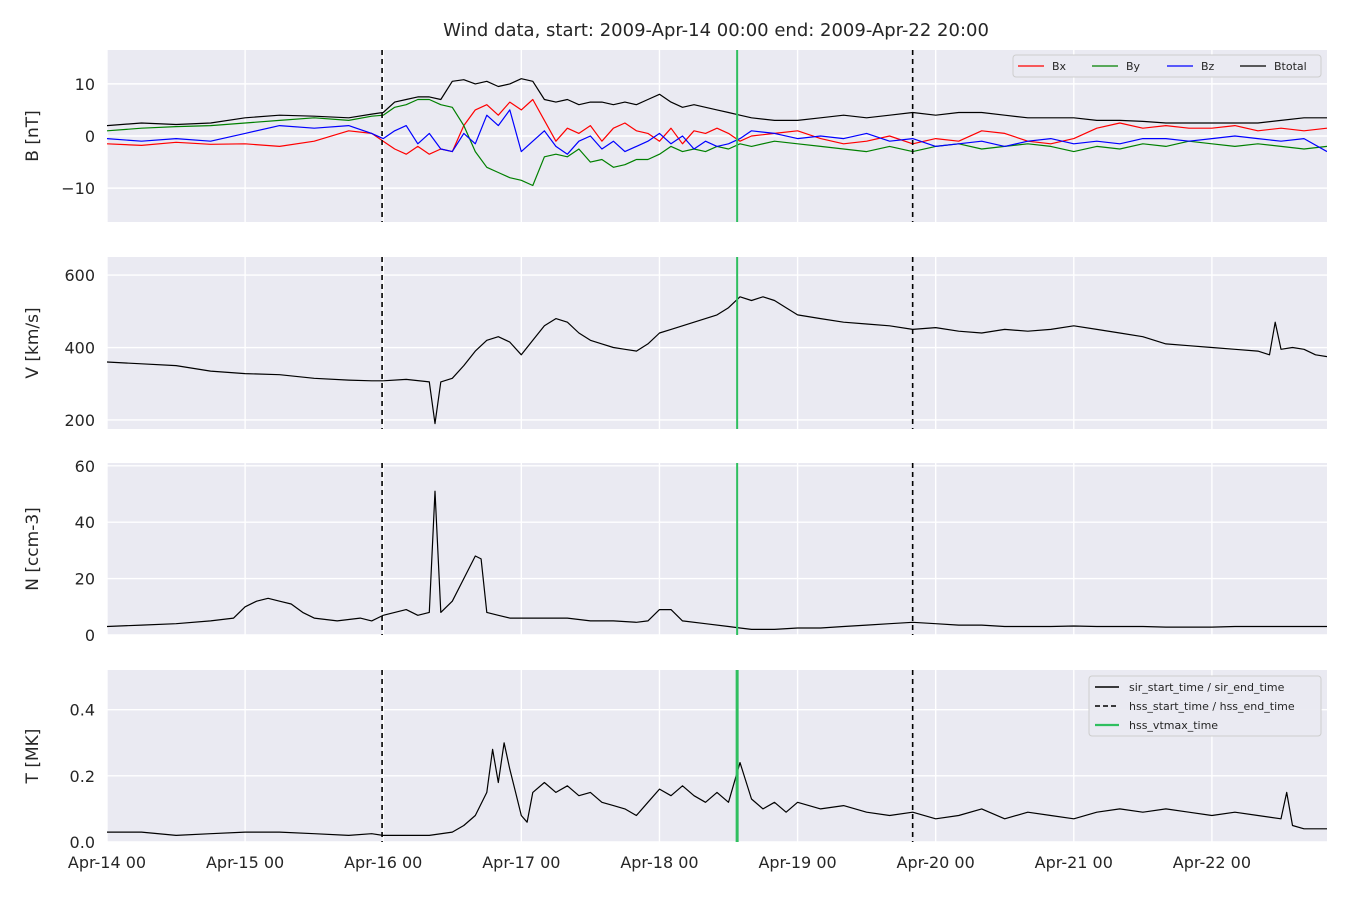 Image resolution: width=1350 pixels, height=900 pixels. I want to click on legend-label: hss_vtmax_time, so click(1173, 725).